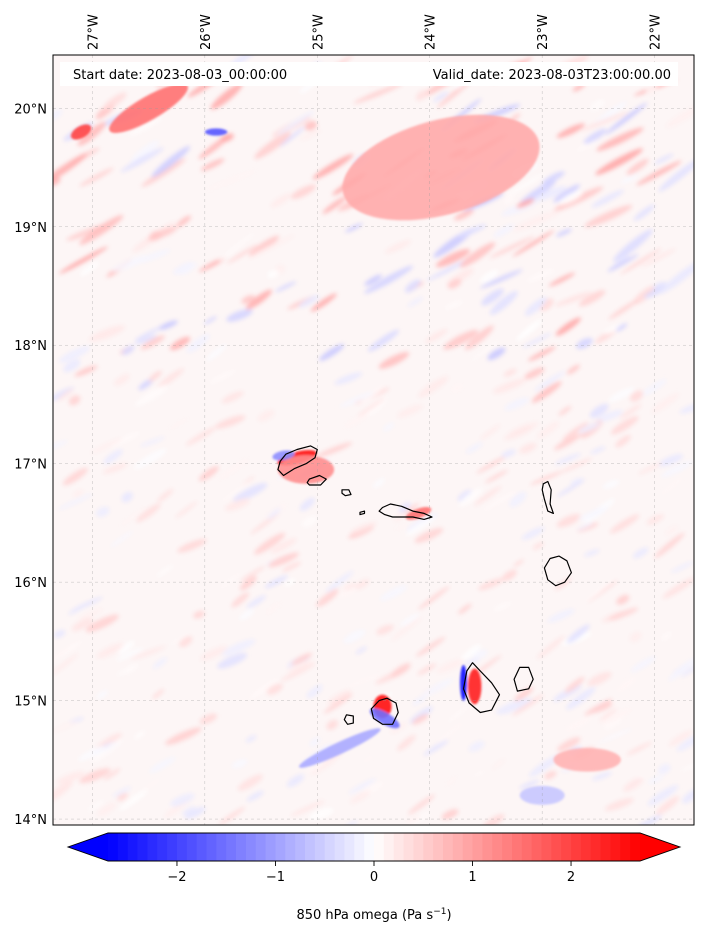  What do you see at coordinates (543, 32) in the screenshot?
I see `lon-tick-label: 23°W` at bounding box center [543, 32].